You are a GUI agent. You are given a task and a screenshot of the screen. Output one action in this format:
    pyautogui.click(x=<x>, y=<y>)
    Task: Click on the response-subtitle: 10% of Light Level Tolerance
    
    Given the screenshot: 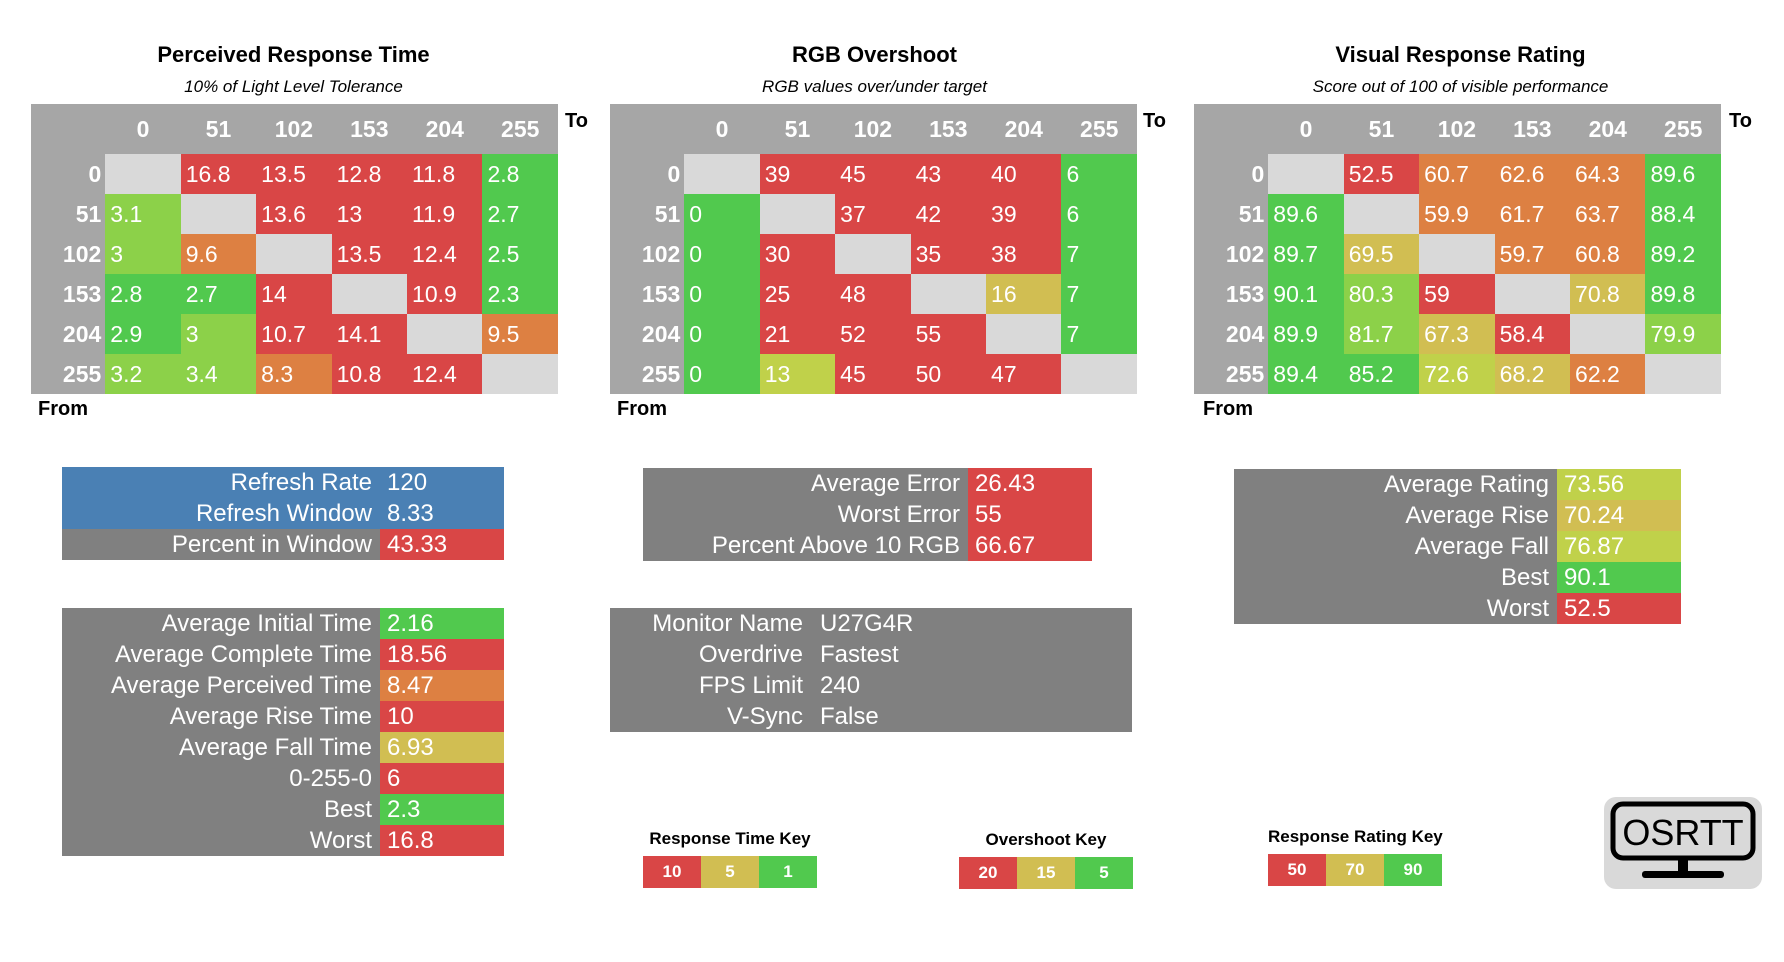 What is the action you would take?
    pyautogui.click(x=293, y=86)
    